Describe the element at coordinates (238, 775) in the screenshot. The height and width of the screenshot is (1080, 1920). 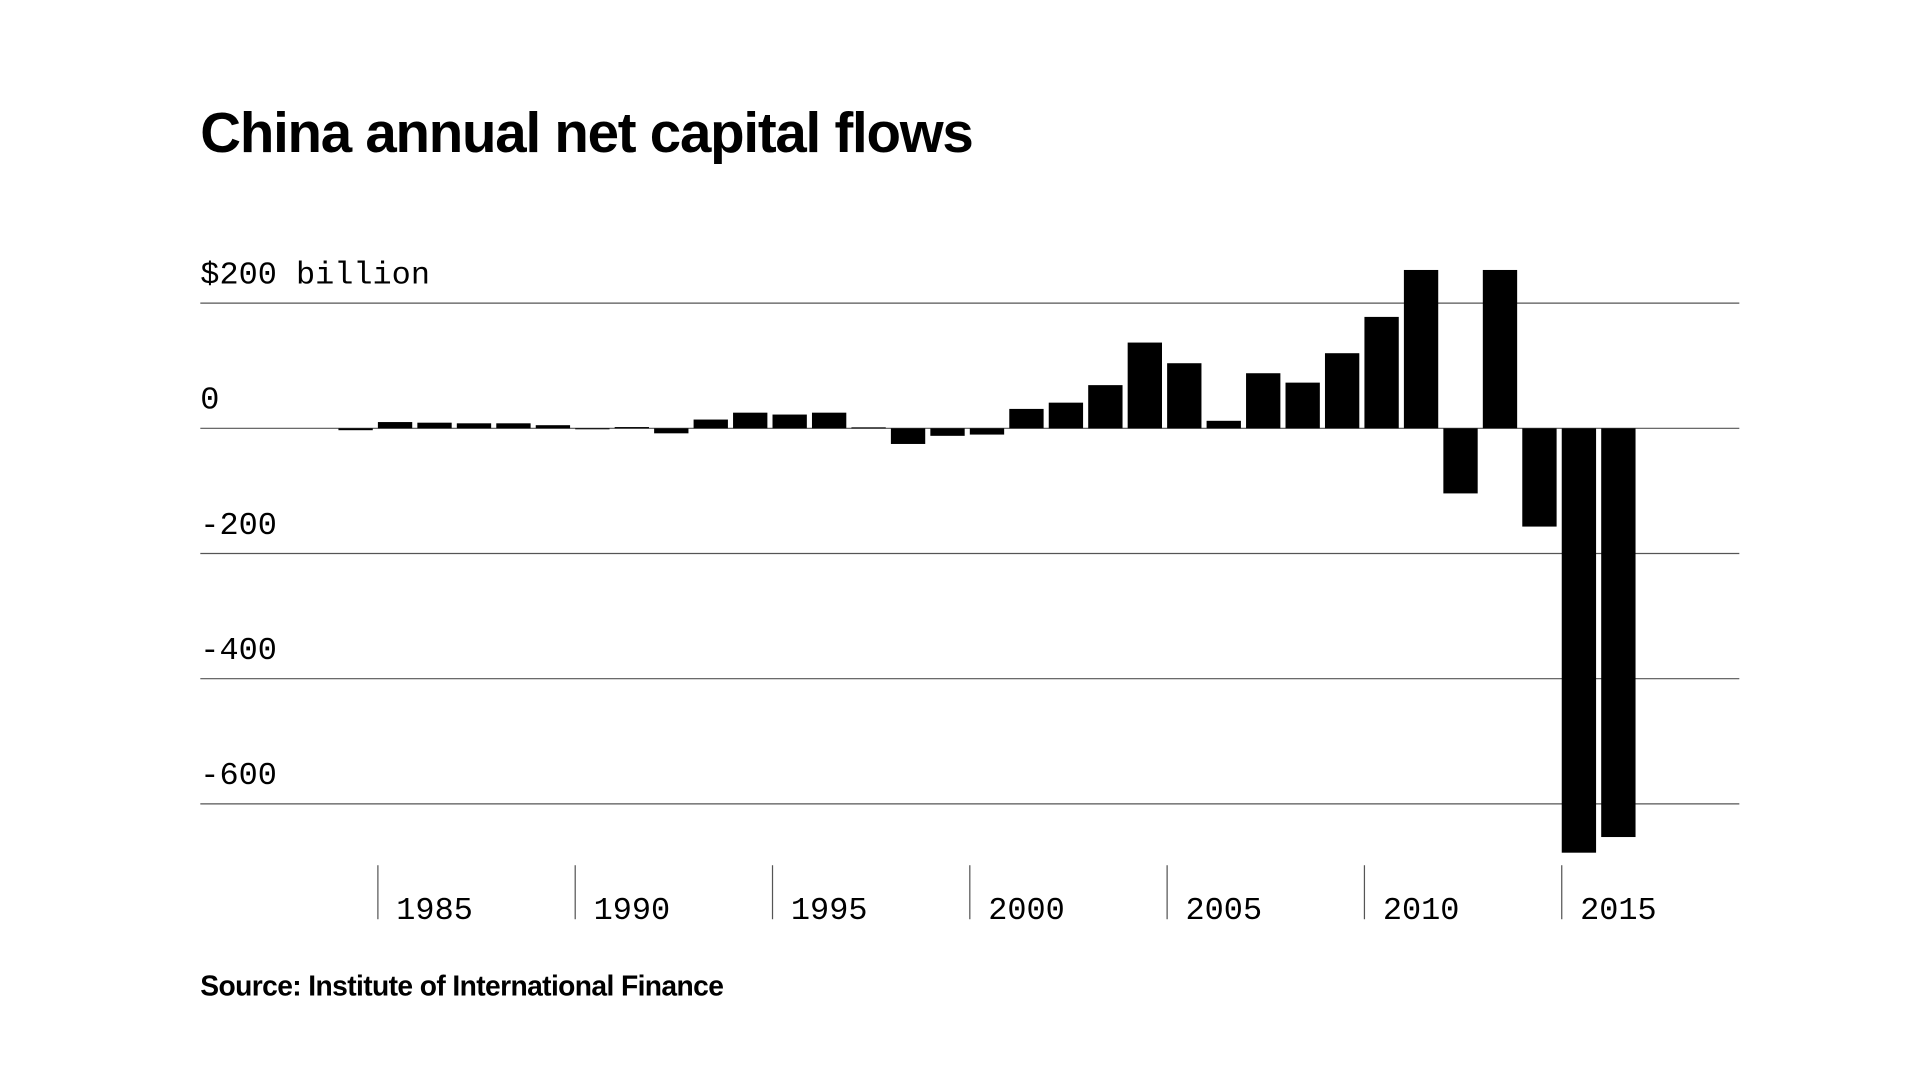
I see `y-tick-label: -600` at that location.